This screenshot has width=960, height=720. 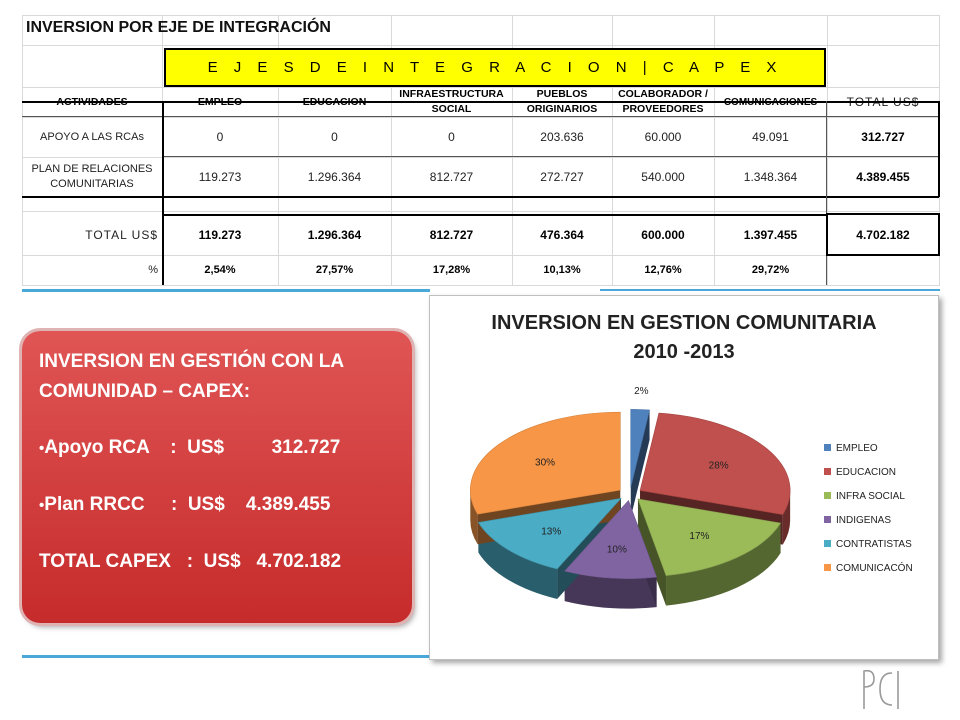 I want to click on table-cell: 12,76%, so click(x=663, y=269).